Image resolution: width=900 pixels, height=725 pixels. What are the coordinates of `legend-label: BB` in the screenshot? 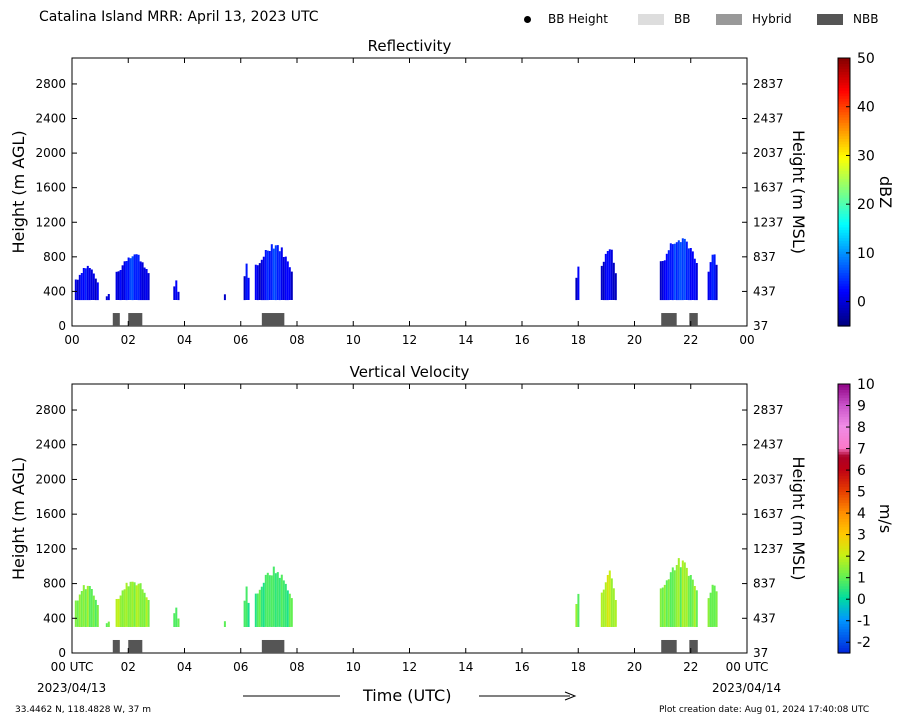 It's located at (682, 19).